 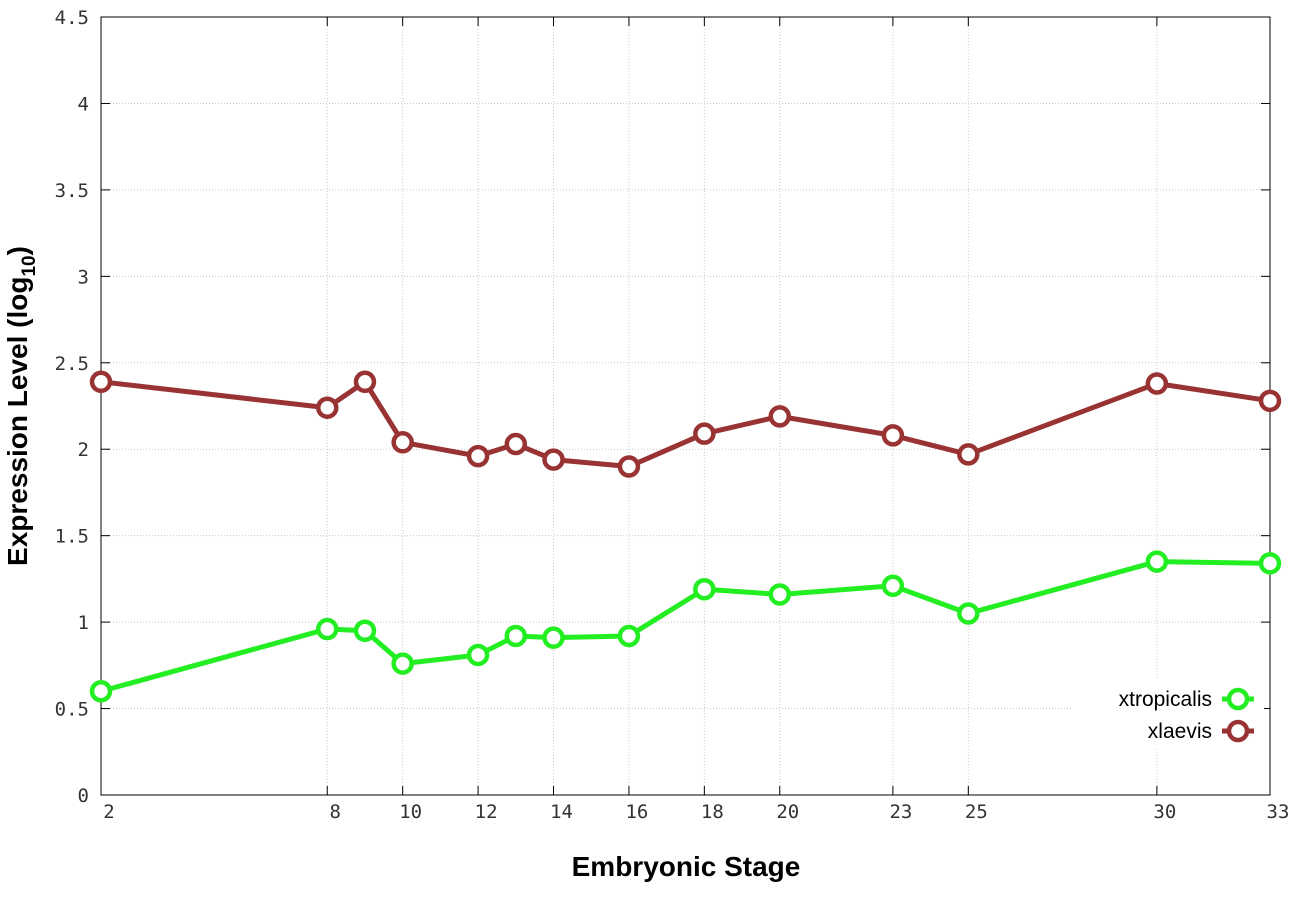 What do you see at coordinates (900, 812) in the screenshot?
I see `x-tick-label: 23` at bounding box center [900, 812].